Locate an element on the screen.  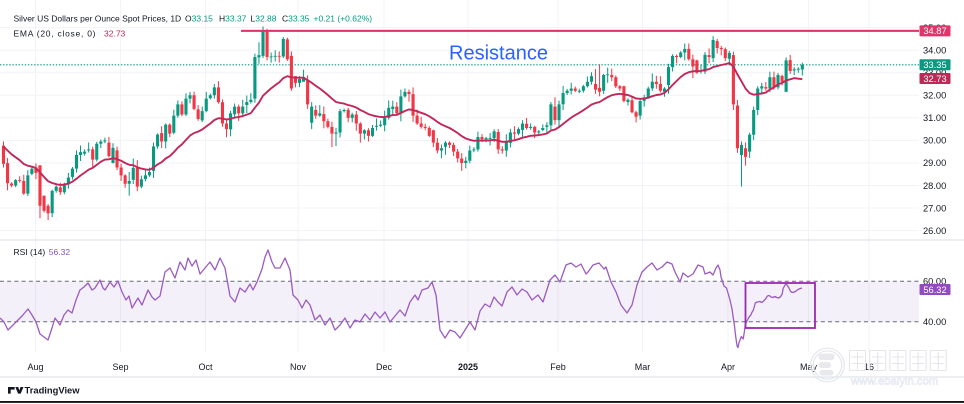
svg-text: 40.00 is located at coordinates (934, 322).